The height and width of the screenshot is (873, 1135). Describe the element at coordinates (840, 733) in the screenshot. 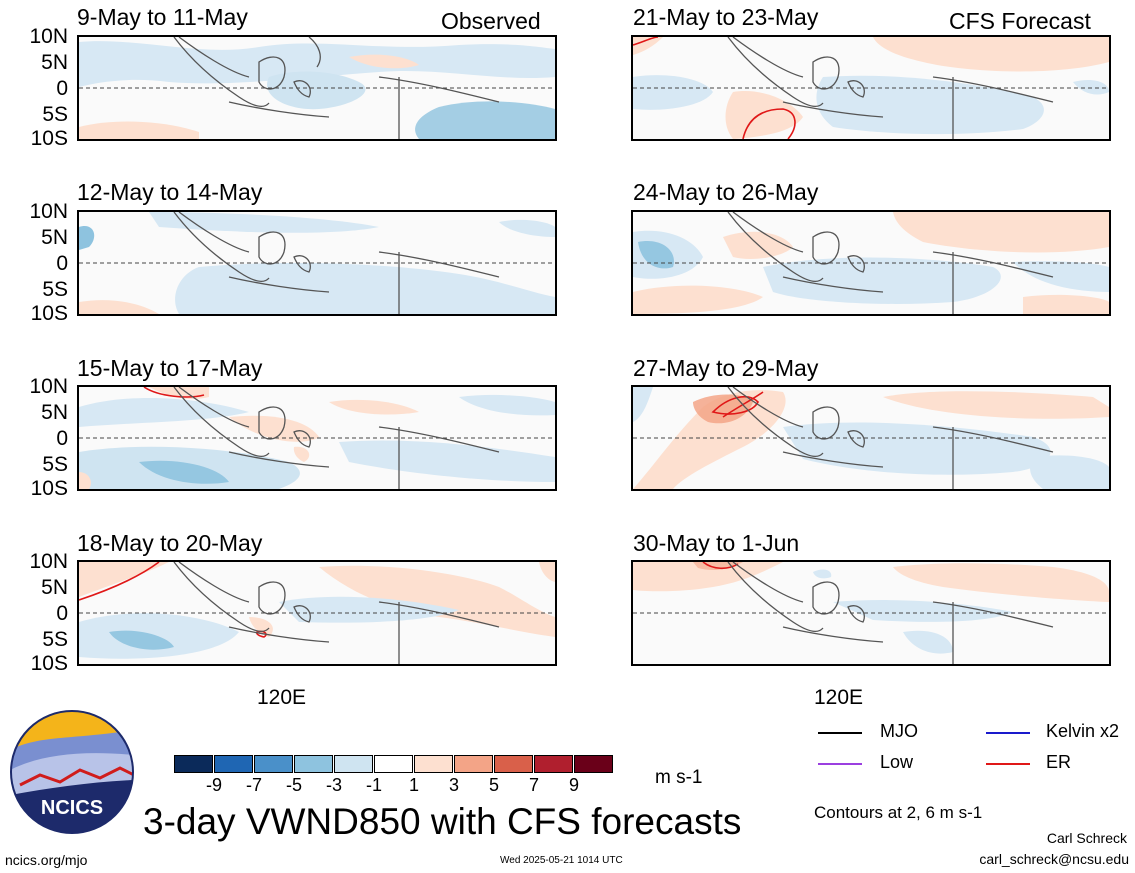

I see `legend-line-mjo` at that location.